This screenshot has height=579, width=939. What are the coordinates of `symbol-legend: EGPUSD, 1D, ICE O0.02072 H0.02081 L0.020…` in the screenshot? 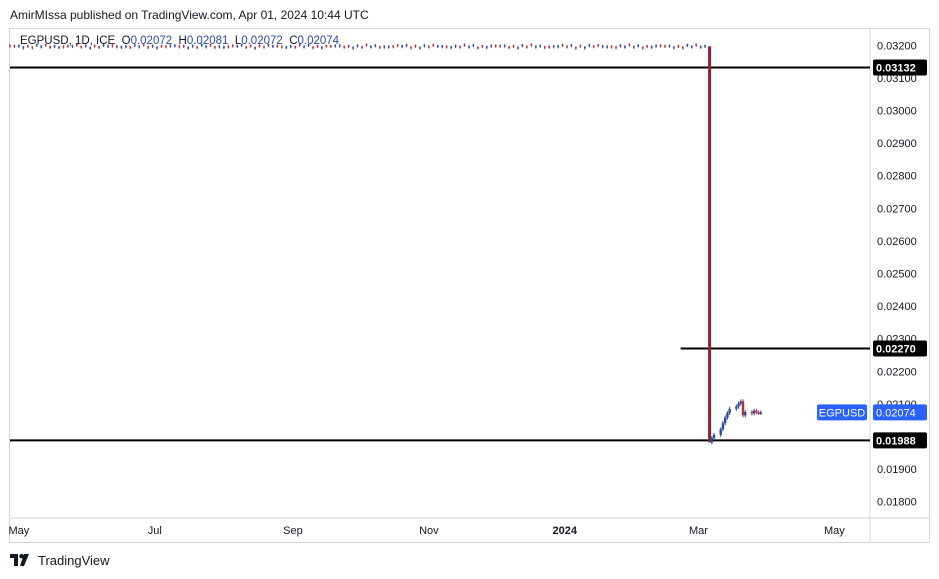 It's located at (179, 41).